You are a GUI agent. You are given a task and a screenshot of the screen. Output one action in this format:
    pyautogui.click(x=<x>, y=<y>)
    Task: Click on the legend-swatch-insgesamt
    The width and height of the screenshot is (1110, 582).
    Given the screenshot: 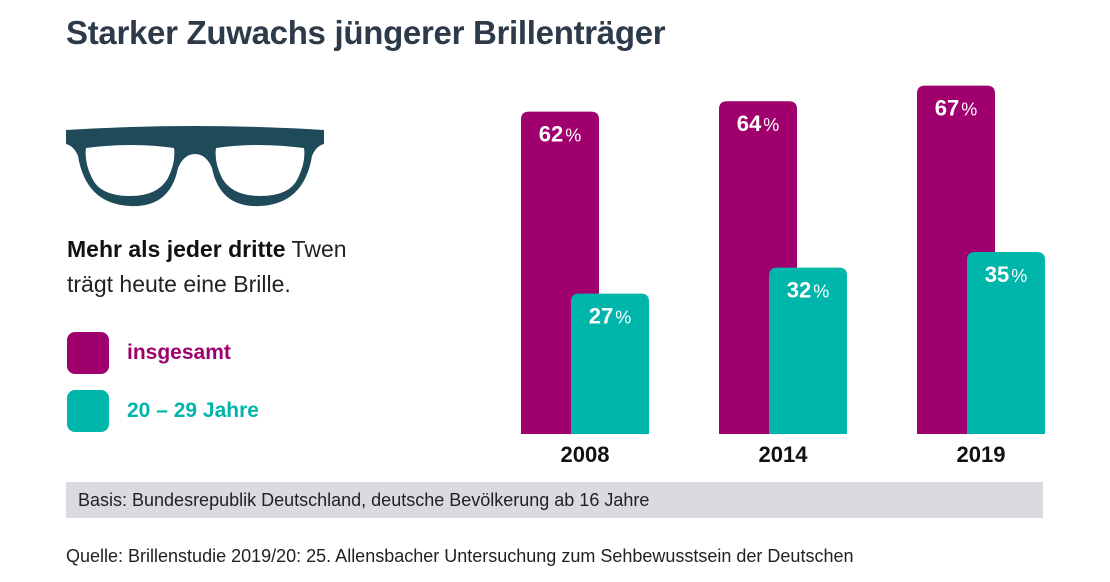 What is the action you would take?
    pyautogui.click(x=88, y=353)
    